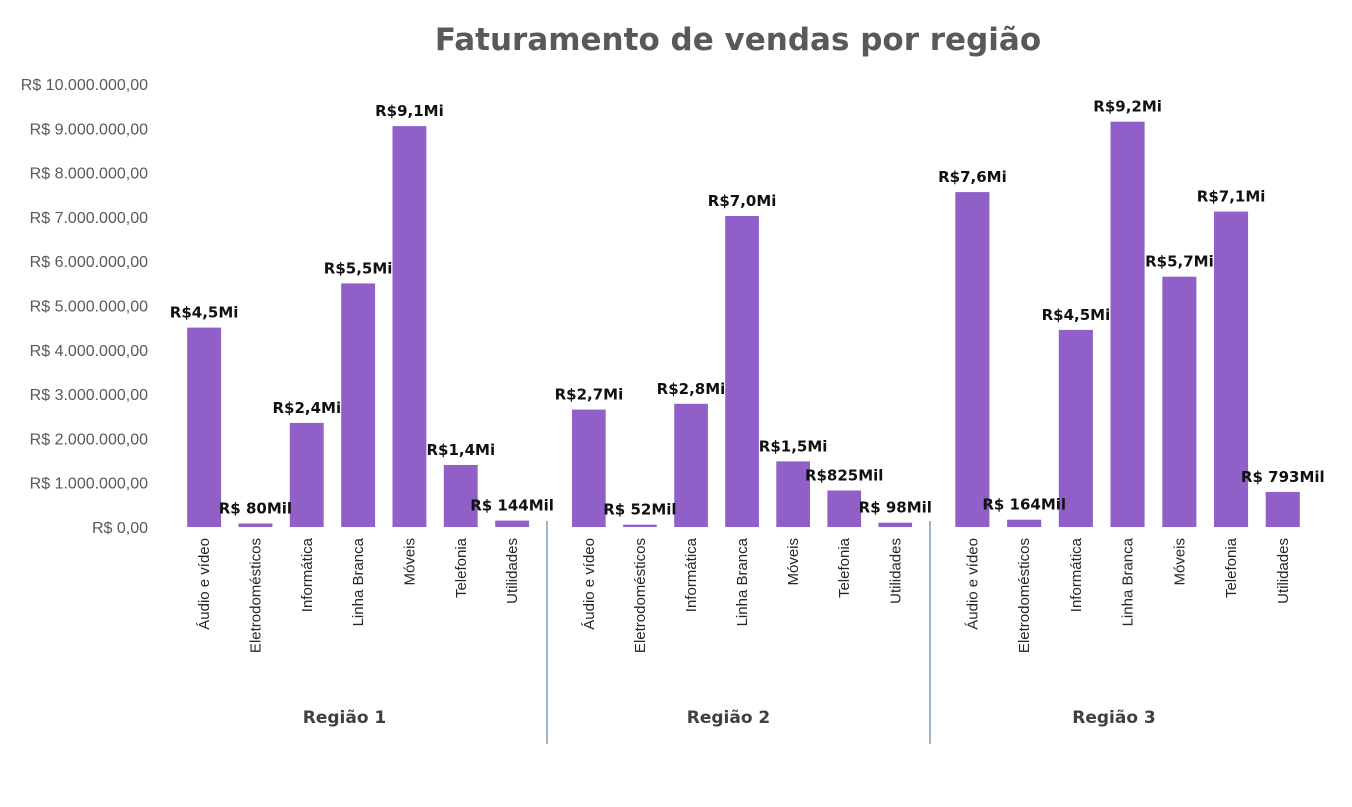 The height and width of the screenshot is (807, 1352). Describe the element at coordinates (255, 509) in the screenshot. I see `data-label: R$ 80Mil` at that location.